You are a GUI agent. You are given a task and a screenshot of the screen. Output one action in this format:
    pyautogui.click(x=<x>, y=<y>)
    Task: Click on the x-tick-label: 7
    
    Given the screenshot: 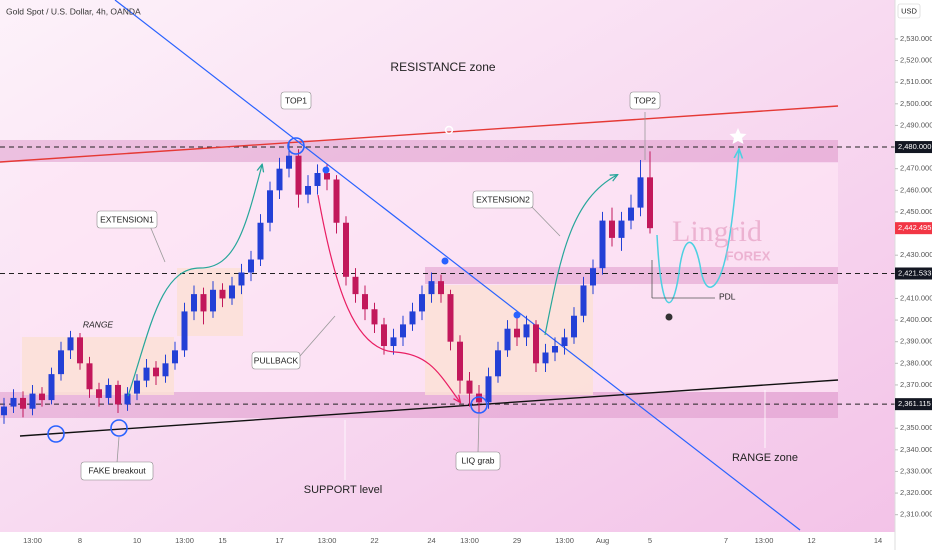 What is the action you would take?
    pyautogui.click(x=726, y=540)
    